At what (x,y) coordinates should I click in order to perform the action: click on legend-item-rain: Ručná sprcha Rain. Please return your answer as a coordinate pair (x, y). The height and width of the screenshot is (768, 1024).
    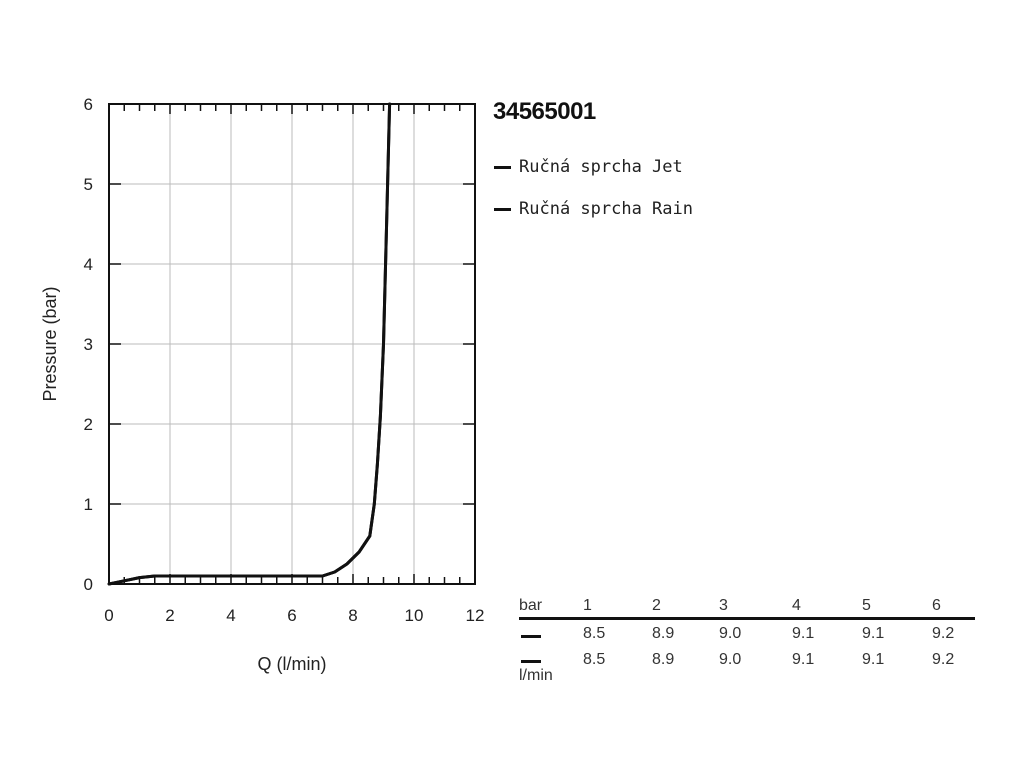
    Looking at the image, I should click on (593, 209).